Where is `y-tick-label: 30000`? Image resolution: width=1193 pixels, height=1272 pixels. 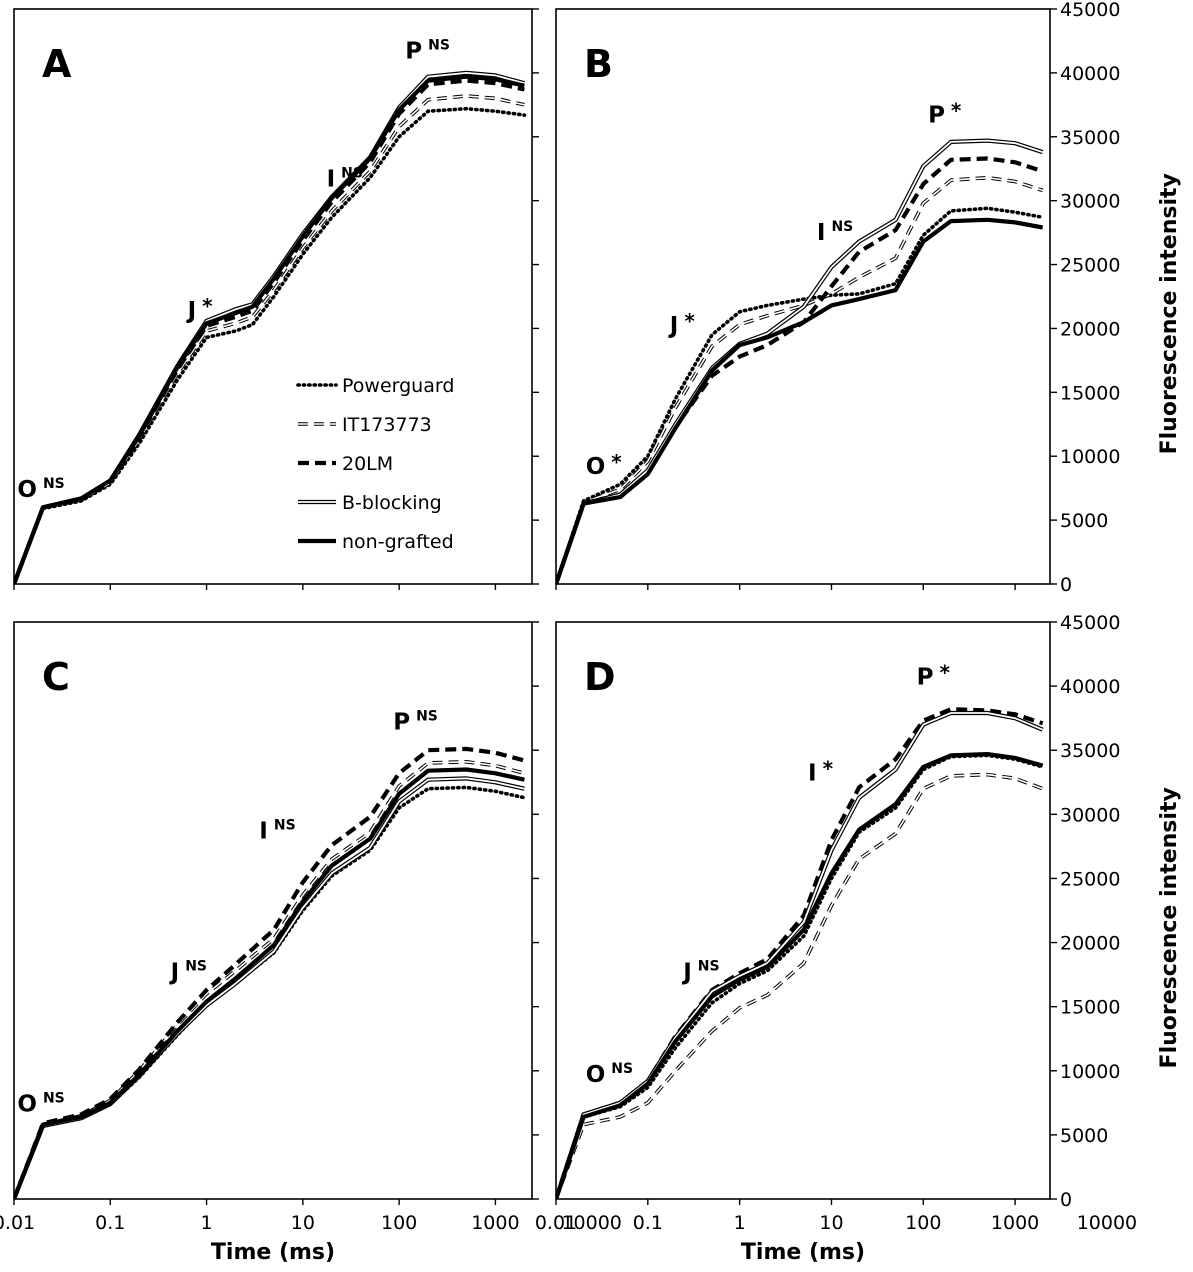 y-tick-label: 30000 is located at coordinates (1090, 202).